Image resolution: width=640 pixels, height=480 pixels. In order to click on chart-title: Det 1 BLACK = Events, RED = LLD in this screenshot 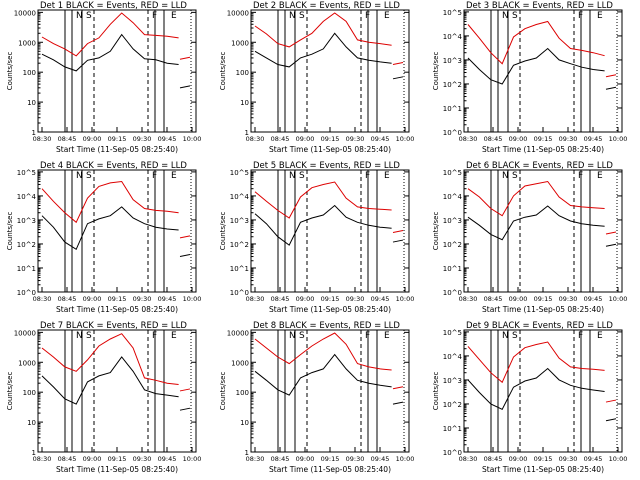, I will do `click(113, 6)`.